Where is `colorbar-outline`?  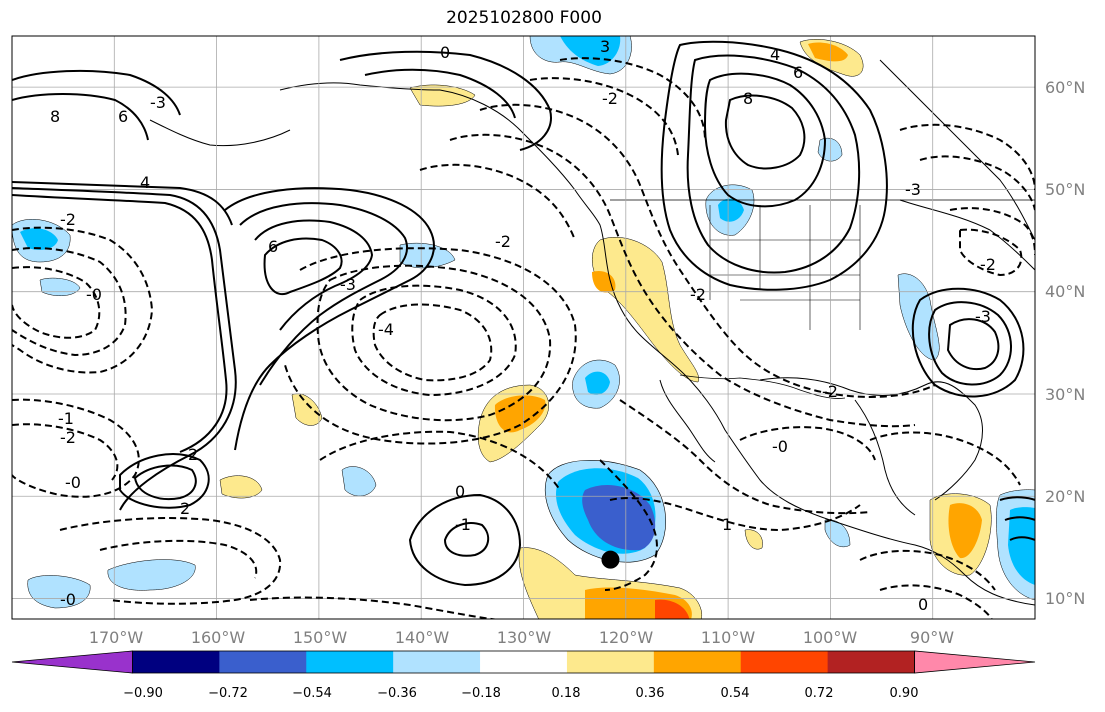
colorbar-outline is located at coordinates (523, 662).